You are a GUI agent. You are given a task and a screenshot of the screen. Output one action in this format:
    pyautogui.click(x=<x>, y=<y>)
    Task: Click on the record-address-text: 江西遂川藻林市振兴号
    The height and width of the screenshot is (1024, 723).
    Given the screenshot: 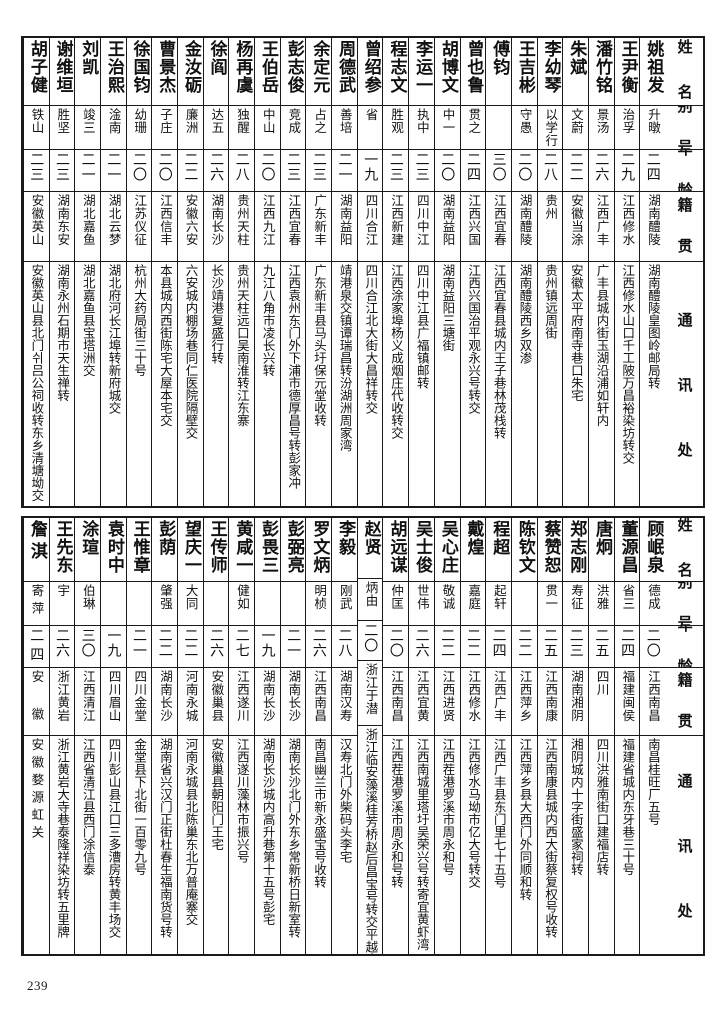 What is the action you would take?
    pyautogui.click(x=242, y=800)
    